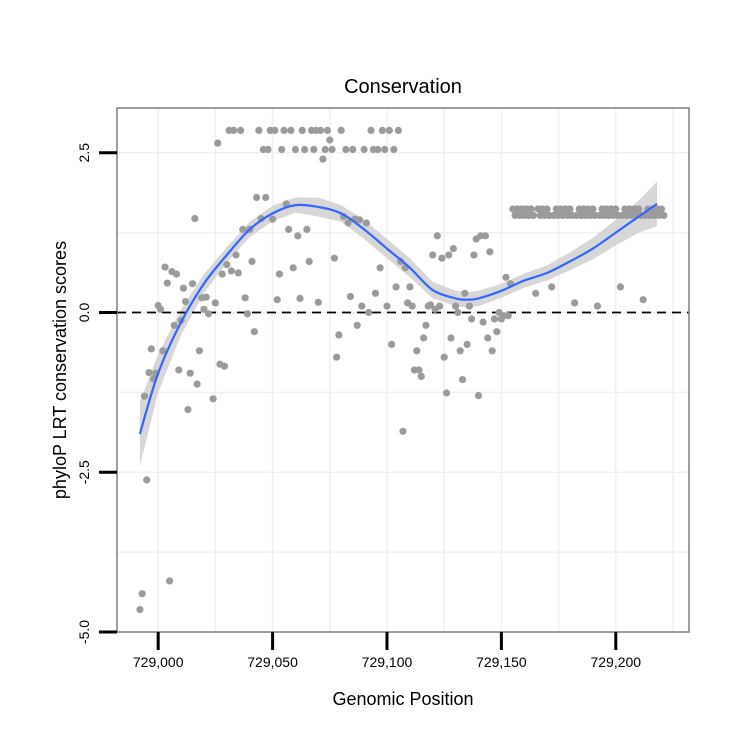 The height and width of the screenshot is (750, 750). What do you see at coordinates (615, 662) in the screenshot?
I see `x-tick-label: 729,200` at bounding box center [615, 662].